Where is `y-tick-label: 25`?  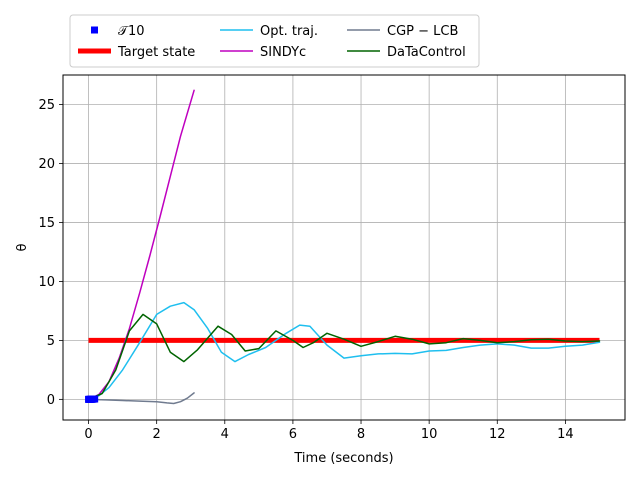 y-tick-label: 25 is located at coordinates (46, 105).